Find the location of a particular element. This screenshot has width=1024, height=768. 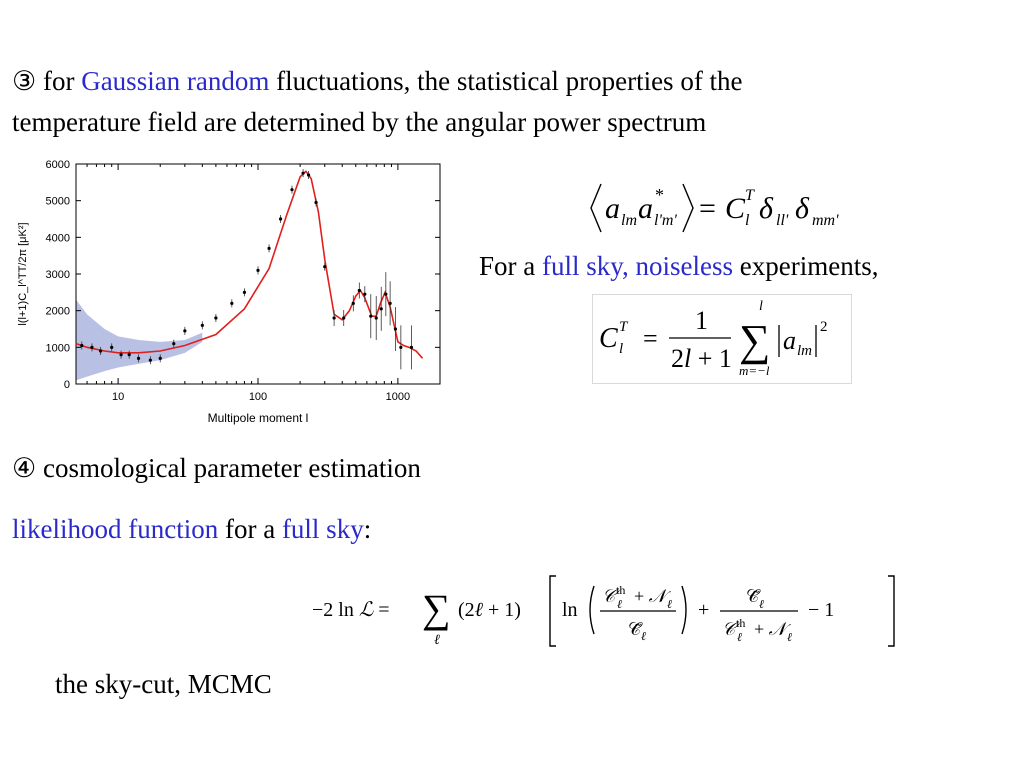

svg-text: th is located at coordinates (740, 623).